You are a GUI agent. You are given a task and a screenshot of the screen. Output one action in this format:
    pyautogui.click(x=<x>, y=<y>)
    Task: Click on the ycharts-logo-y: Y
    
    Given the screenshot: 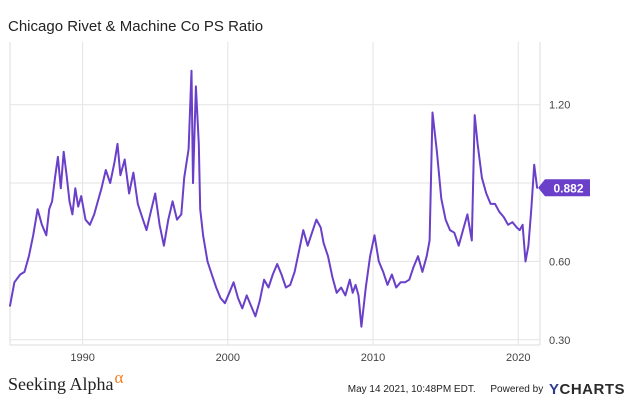 What is the action you would take?
    pyautogui.click(x=554, y=389)
    